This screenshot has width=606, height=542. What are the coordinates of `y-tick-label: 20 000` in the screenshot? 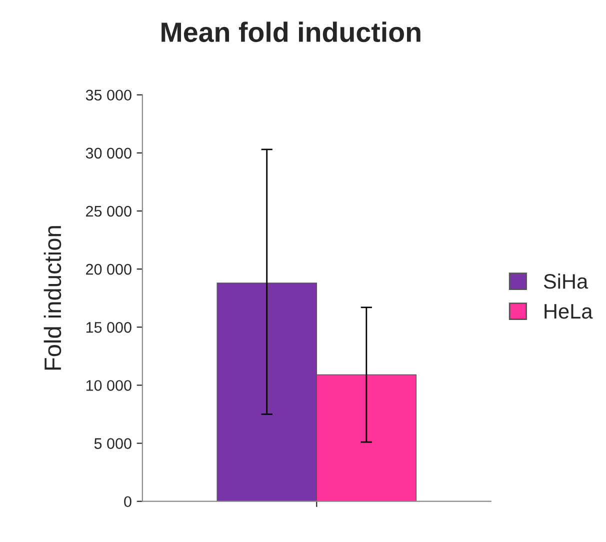 It's located at (109, 269).